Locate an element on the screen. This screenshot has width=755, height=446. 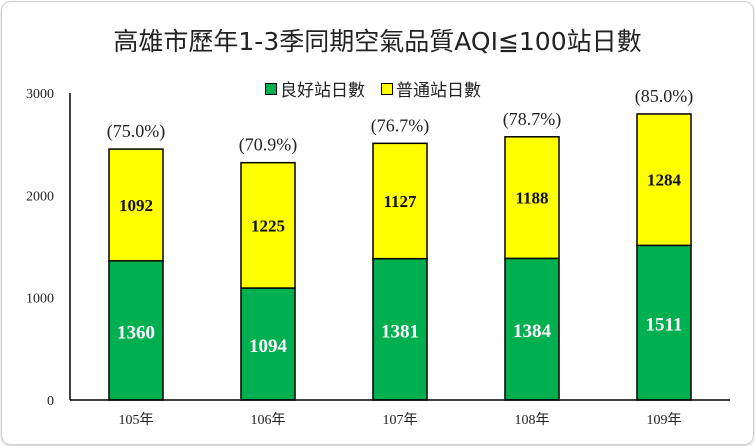
percent-annotation: (70.9%) is located at coordinates (268, 145).